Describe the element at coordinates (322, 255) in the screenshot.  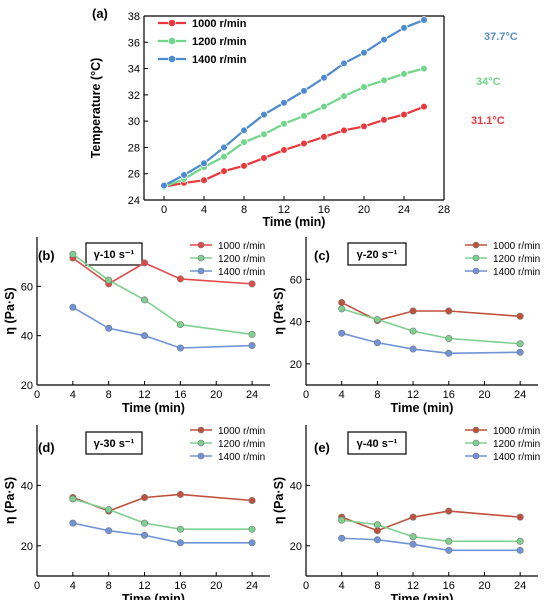
I see `panel-label: (c)` at that location.